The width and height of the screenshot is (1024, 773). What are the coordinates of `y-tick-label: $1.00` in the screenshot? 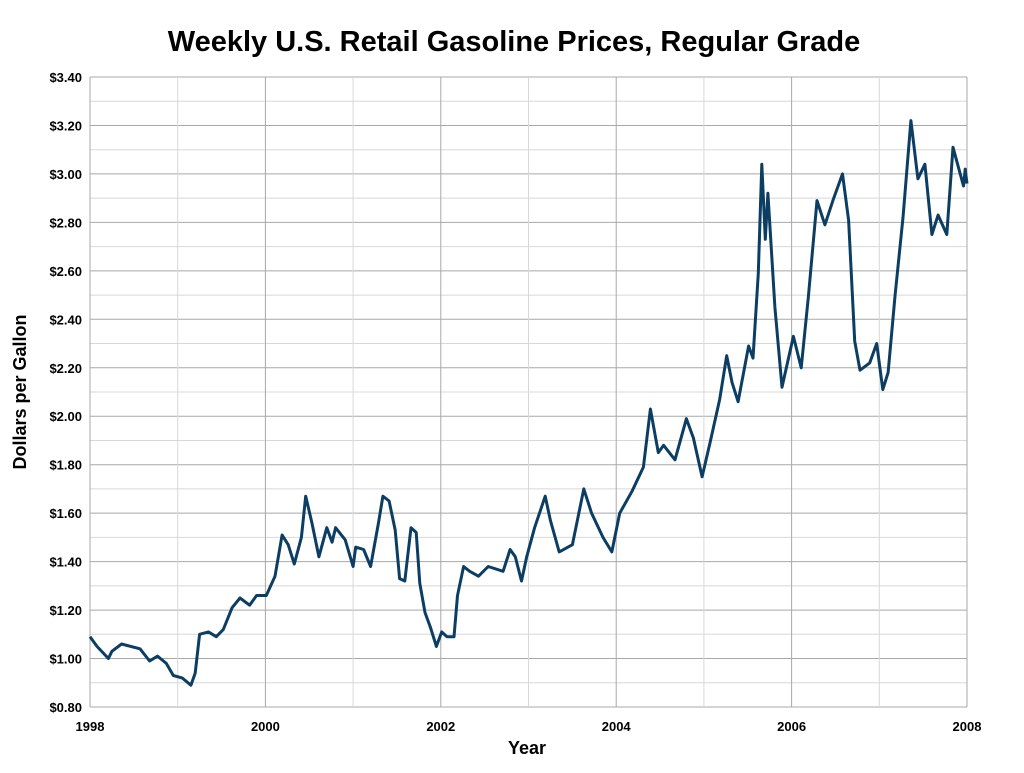 It's located at (65, 659).